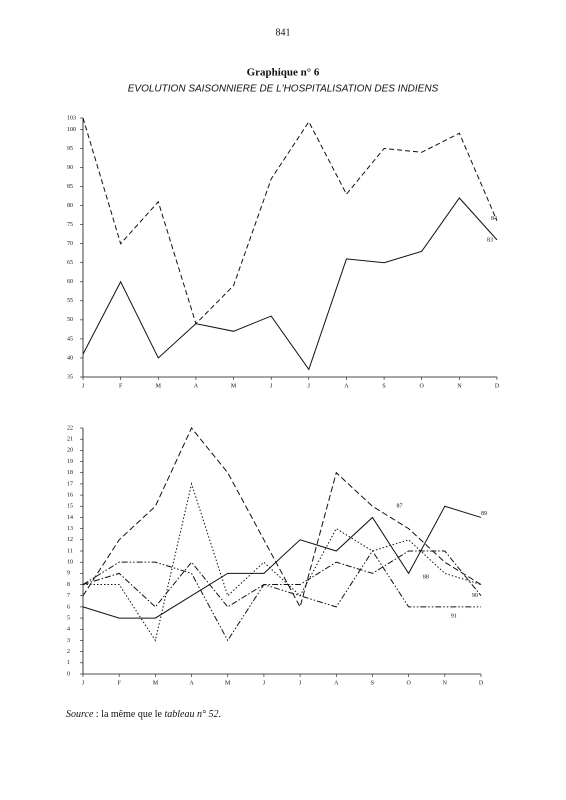 This screenshot has height=800, width=566. Describe the element at coordinates (70, 339) in the screenshot. I see `y-tick-label: 45` at that location.